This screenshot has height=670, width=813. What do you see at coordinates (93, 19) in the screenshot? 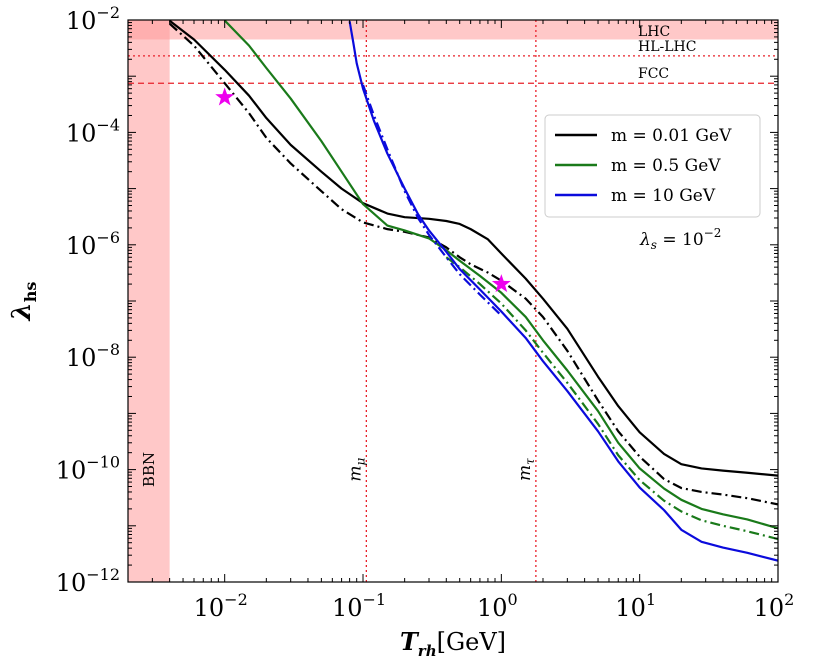
I see `y-tick-label: 10⁻²` at bounding box center [93, 19].